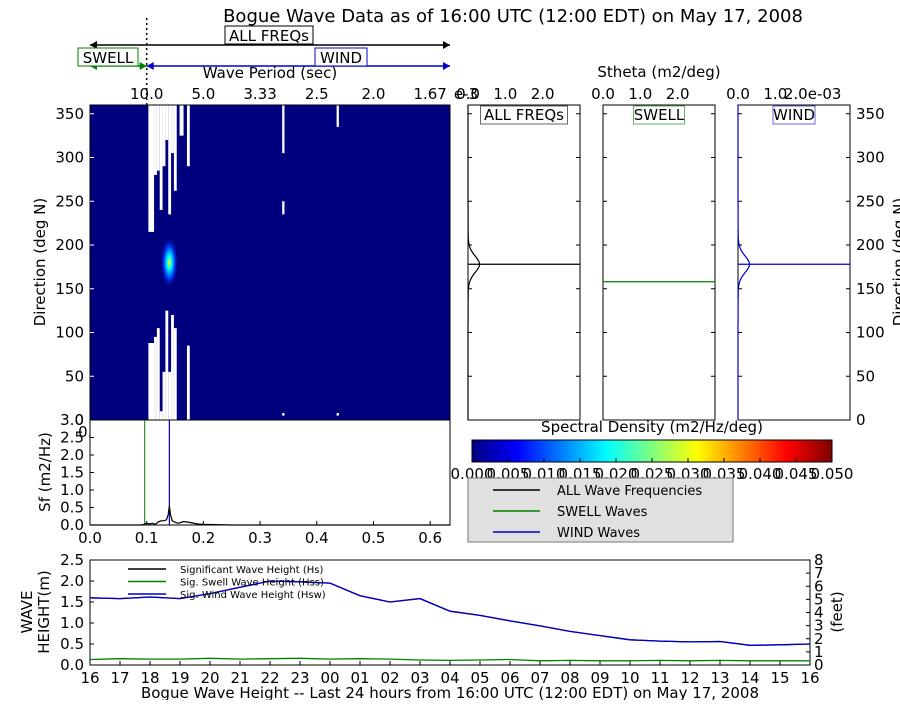 The image size is (900, 704). Describe the element at coordinates (299, 678) in the screenshot. I see `timeseries-x-tick-label: 23` at that location.